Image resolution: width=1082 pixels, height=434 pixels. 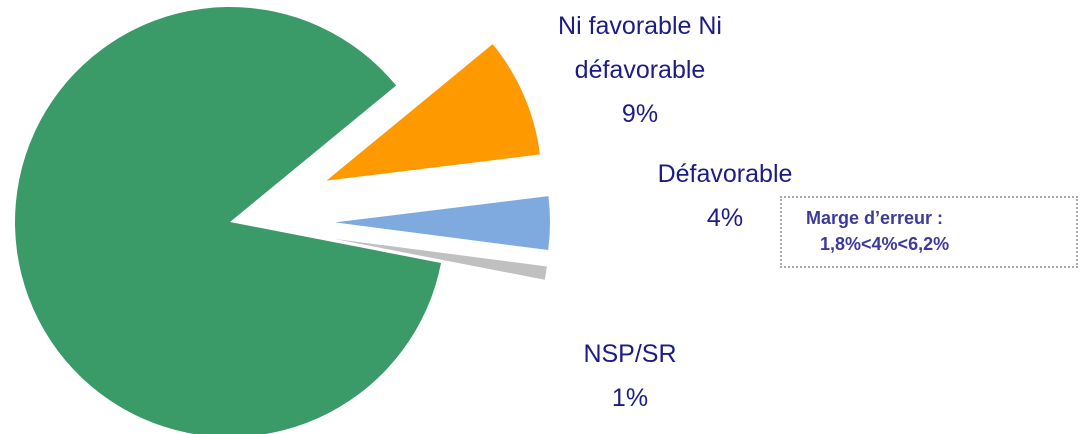 I want to click on category-label: Défavorable, so click(x=725, y=174).